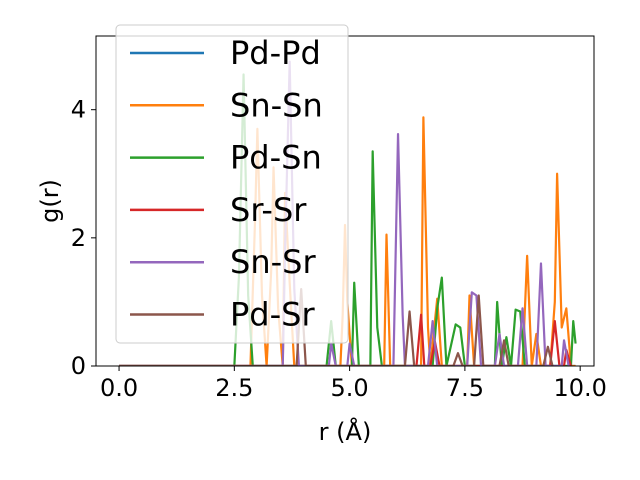 The image size is (640, 480). What do you see at coordinates (276, 105) in the screenshot?
I see `legend-label-sn-sn: Sn-Sn` at bounding box center [276, 105].